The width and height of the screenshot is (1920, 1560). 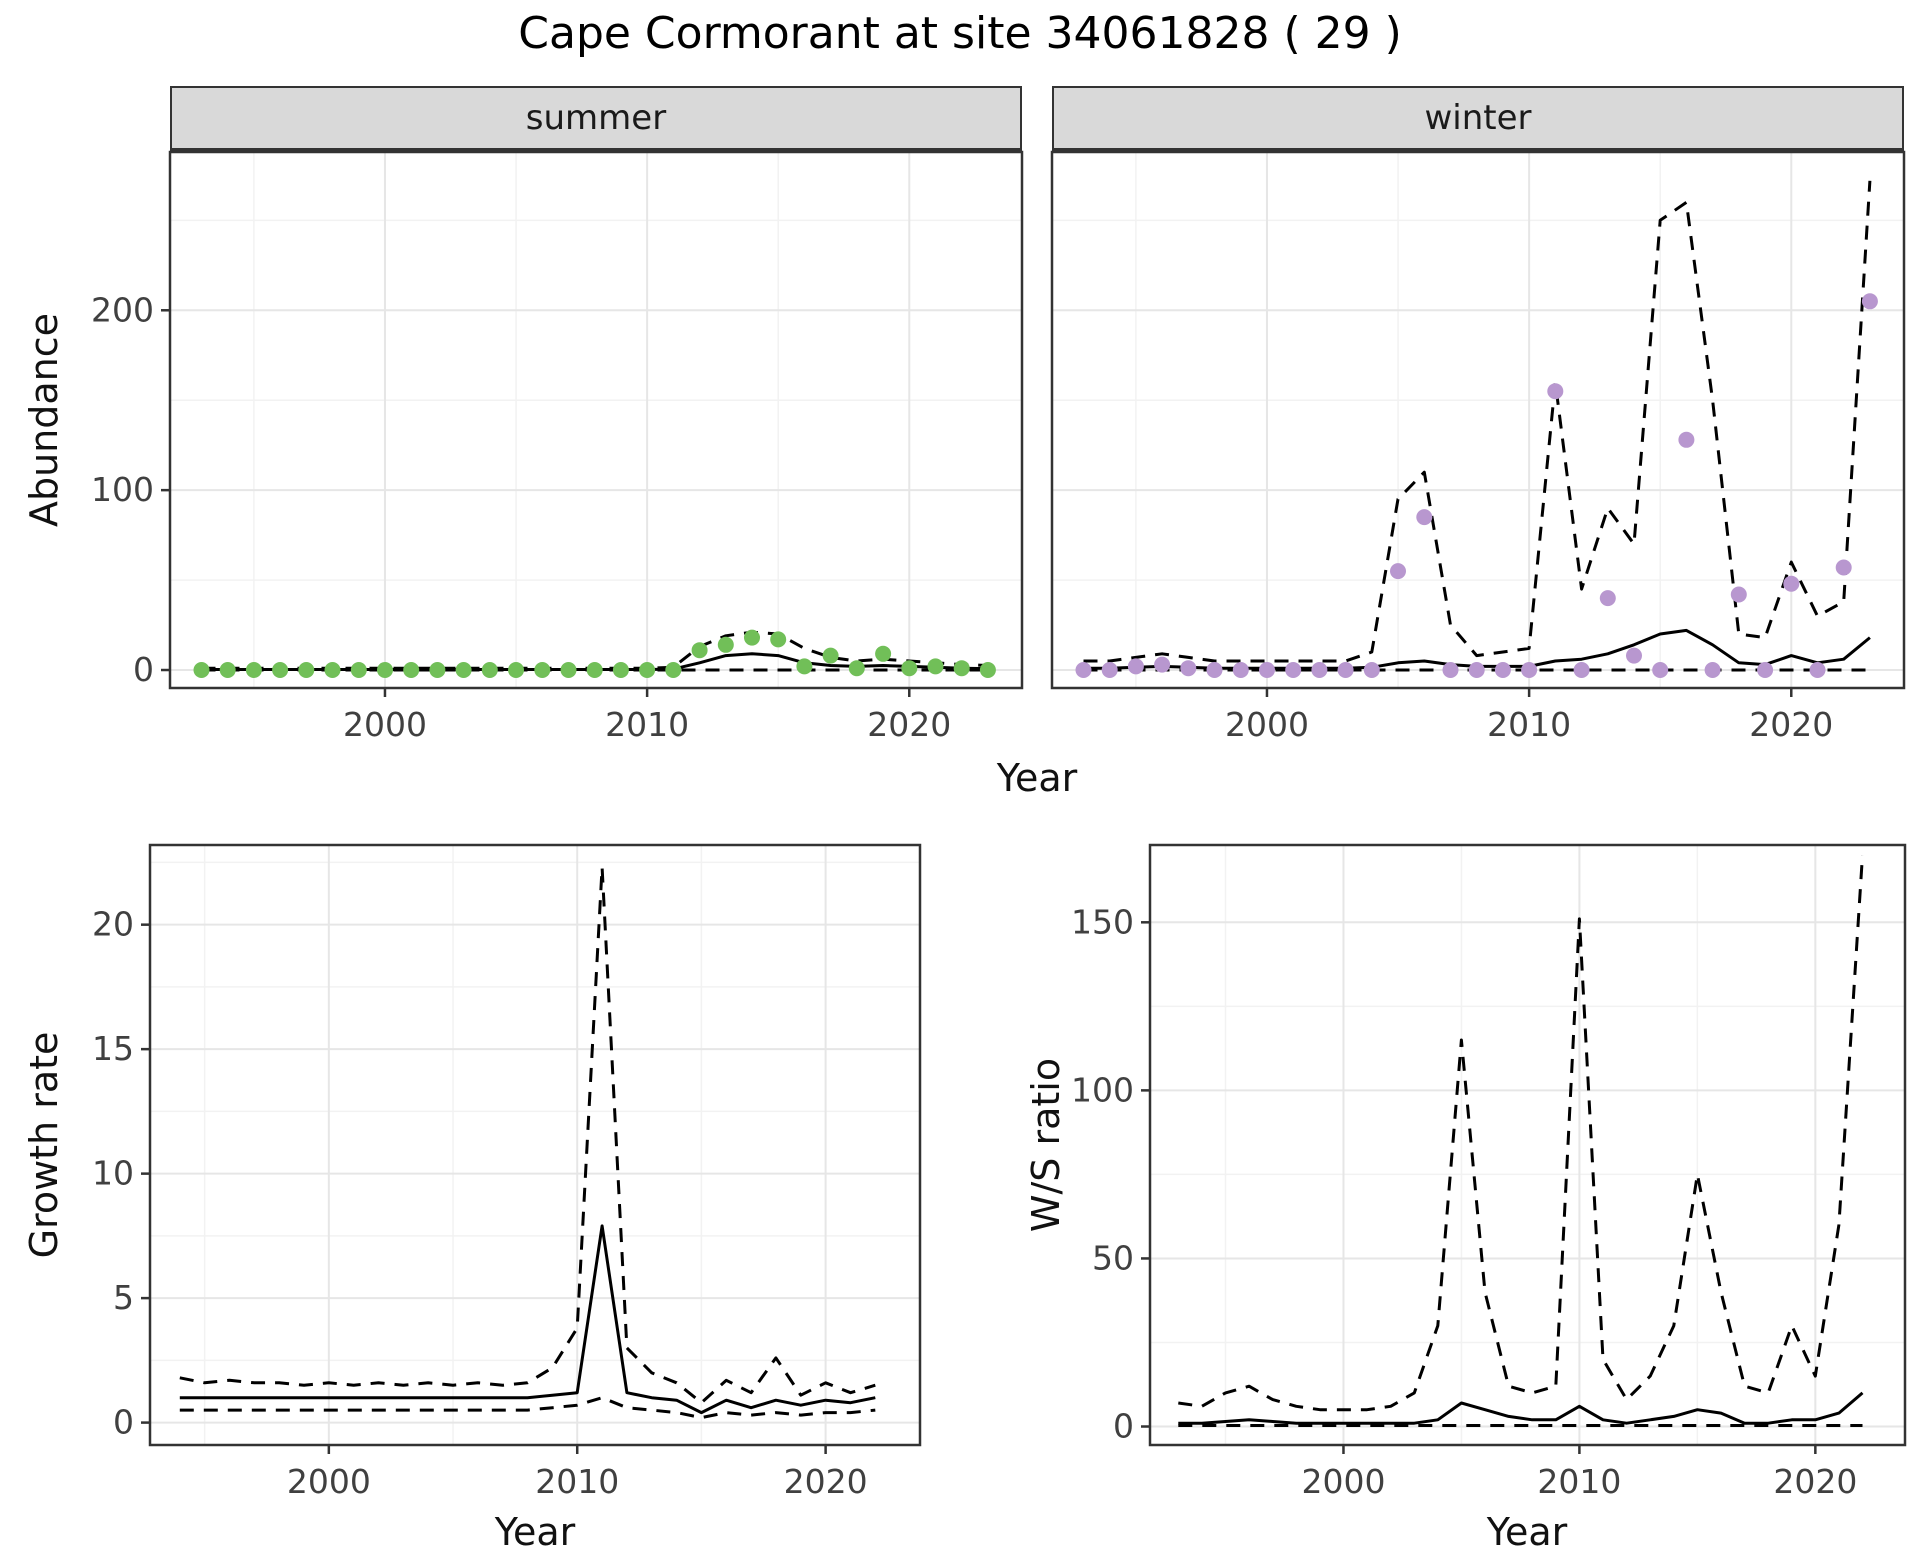 I want to click on growth-year-axis-label: Year, so click(x=535, y=1532).